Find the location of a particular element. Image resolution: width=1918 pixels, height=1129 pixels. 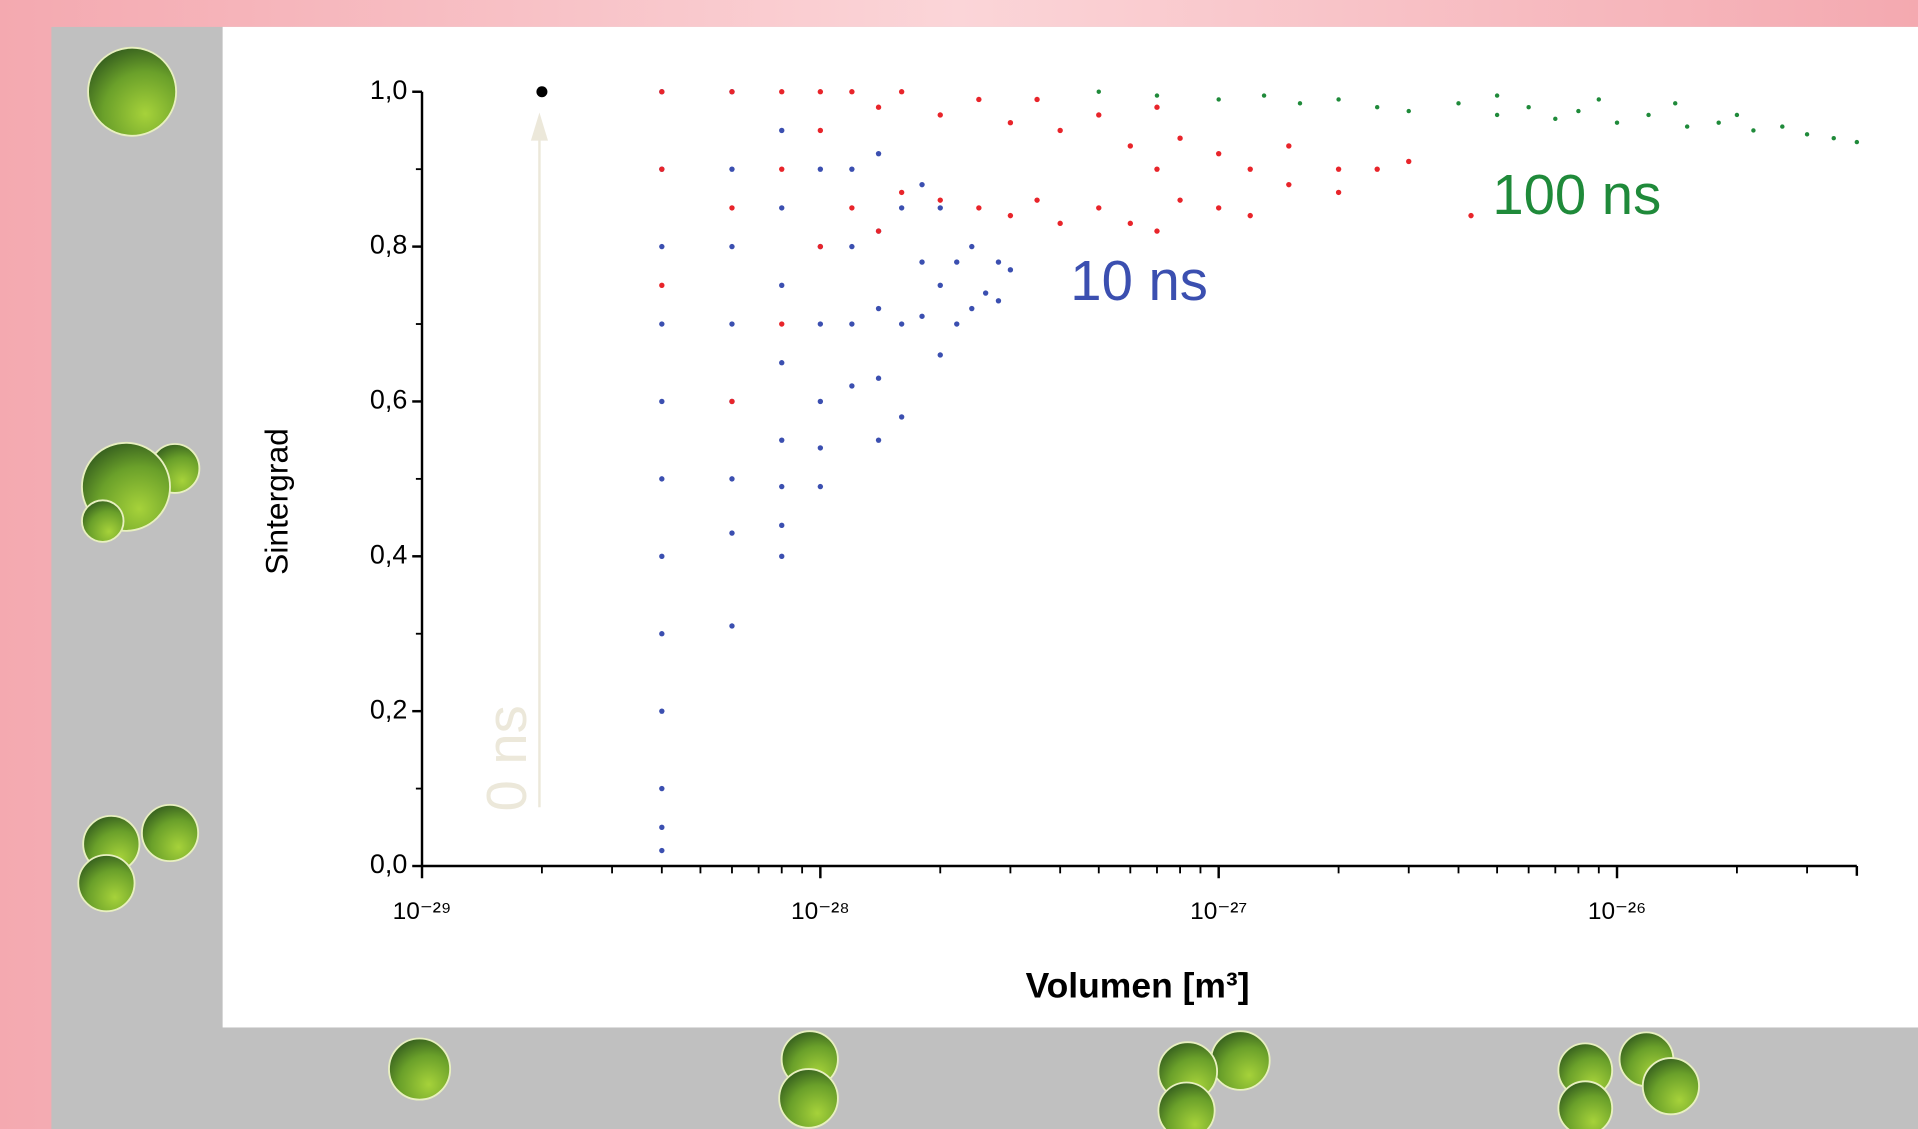

y-tick-label: 0,0 is located at coordinates (388, 864).